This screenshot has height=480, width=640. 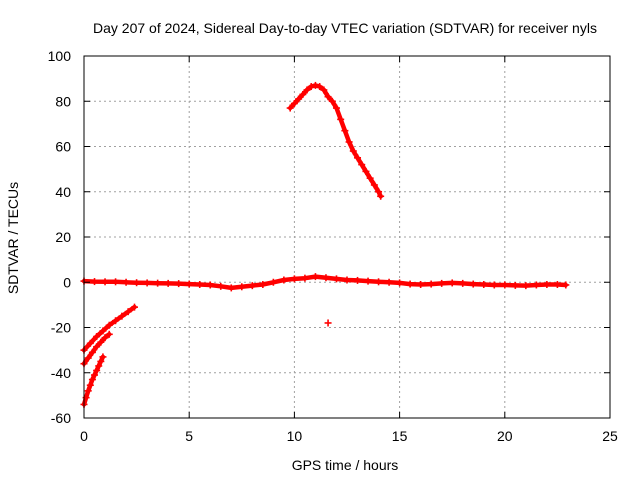 What do you see at coordinates (610, 436) in the screenshot?
I see `x-tick-label: 25` at bounding box center [610, 436].